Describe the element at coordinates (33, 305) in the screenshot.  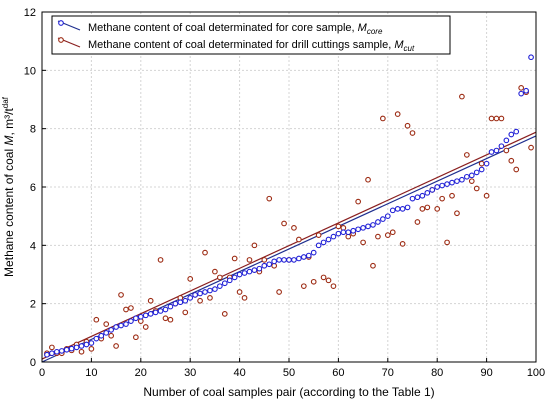
I see `y-tick-label: 2` at that location.